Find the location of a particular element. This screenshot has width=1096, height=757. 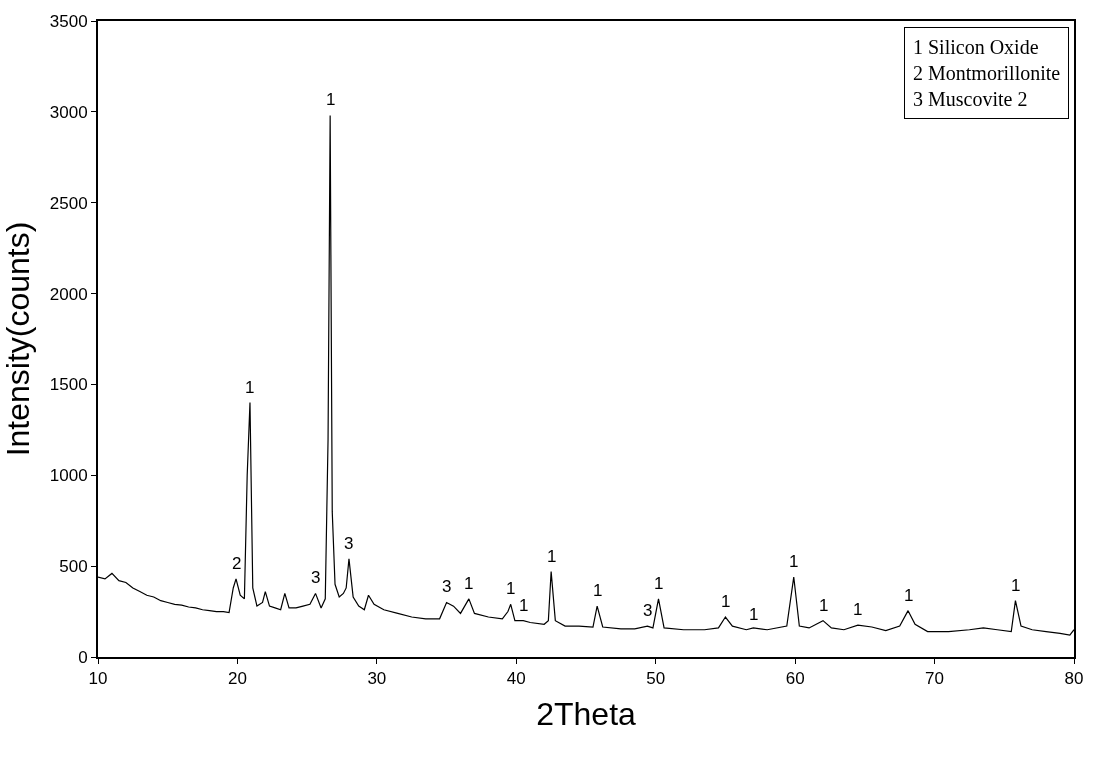

y-axis-title: Intensity(counts) is located at coordinates (18, 339).